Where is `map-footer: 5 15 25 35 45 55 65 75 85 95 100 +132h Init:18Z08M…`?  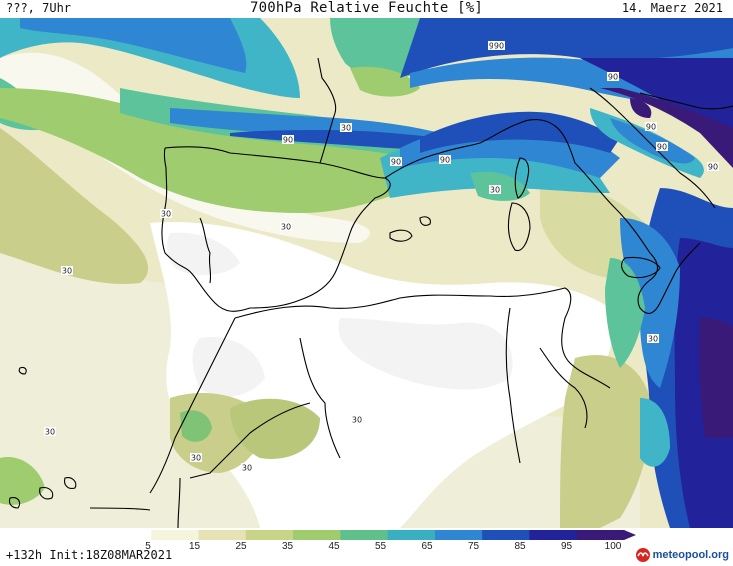
map-footer: 5 15 25 35 45 55 65 75 85 95 100 +132h Init:18Z08M… is located at coordinates (366, 547).